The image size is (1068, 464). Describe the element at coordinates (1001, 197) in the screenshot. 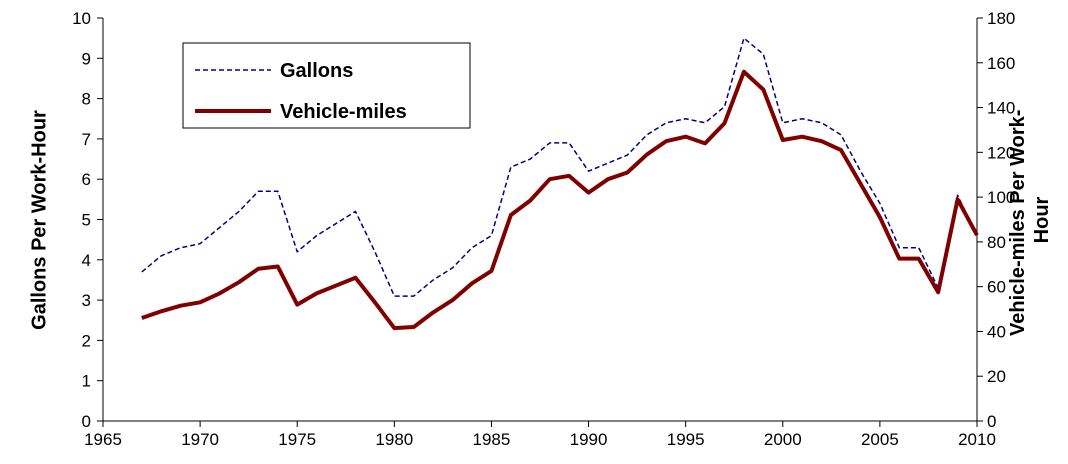

I see `y2-tick-label: 100` at that location.